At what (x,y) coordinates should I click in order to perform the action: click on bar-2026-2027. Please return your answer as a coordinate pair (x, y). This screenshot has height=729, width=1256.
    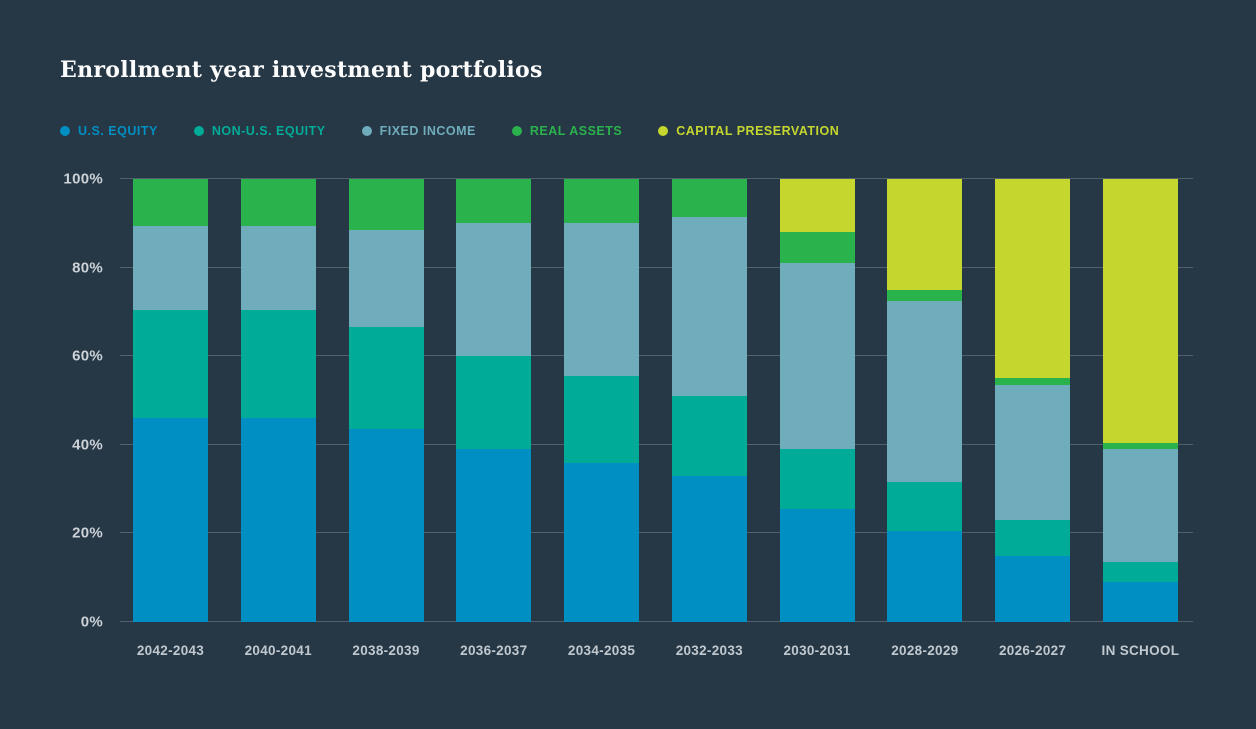
    Looking at the image, I should click on (1033, 400).